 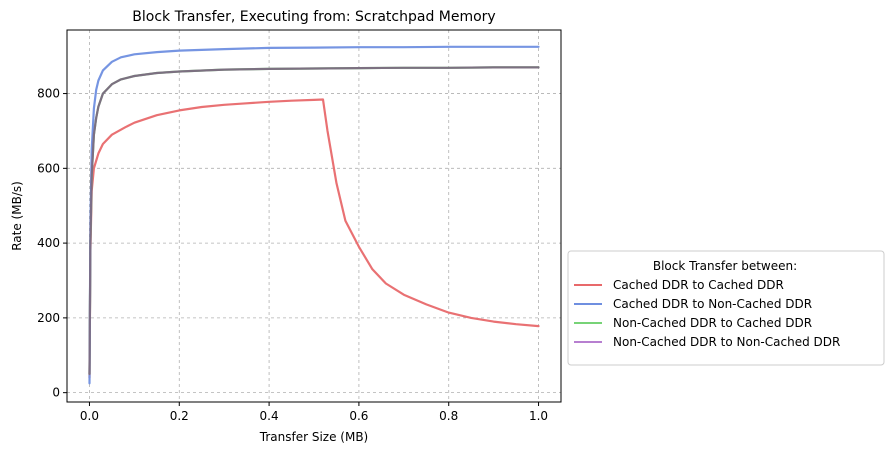 I want to click on legend-box, so click(x=726, y=308).